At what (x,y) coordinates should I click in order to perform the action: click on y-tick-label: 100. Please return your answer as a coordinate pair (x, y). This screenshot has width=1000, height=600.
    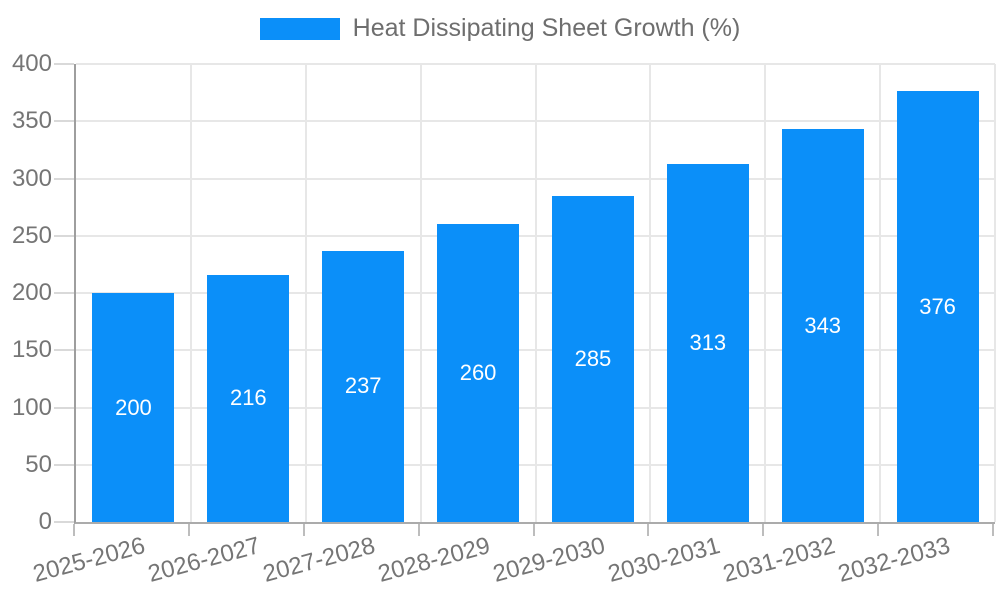
    Looking at the image, I should click on (31, 407).